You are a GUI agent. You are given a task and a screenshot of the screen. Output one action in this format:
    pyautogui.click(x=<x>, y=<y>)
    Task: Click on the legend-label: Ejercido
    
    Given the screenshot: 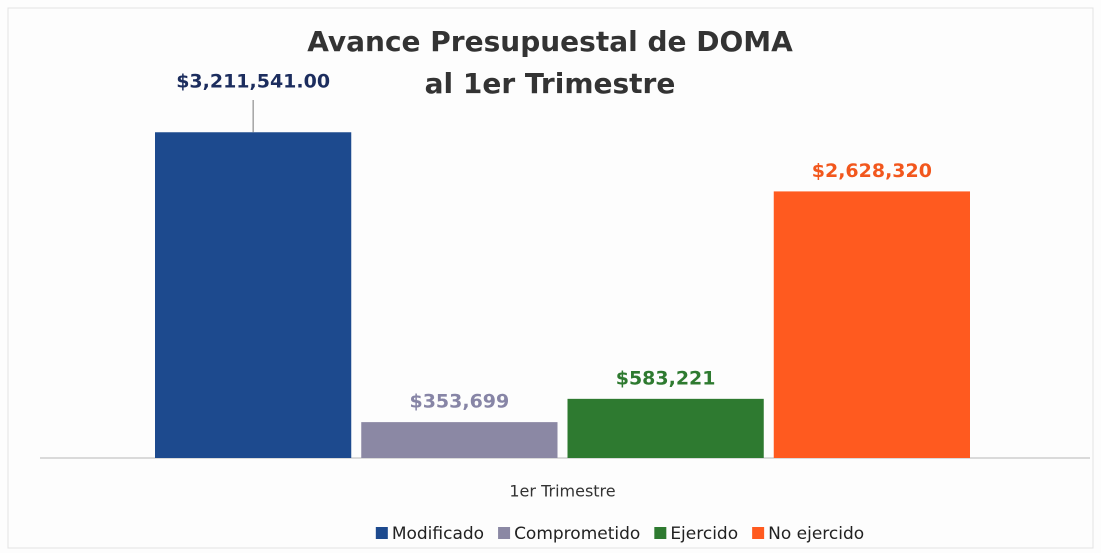 What is the action you would take?
    pyautogui.click(x=704, y=534)
    